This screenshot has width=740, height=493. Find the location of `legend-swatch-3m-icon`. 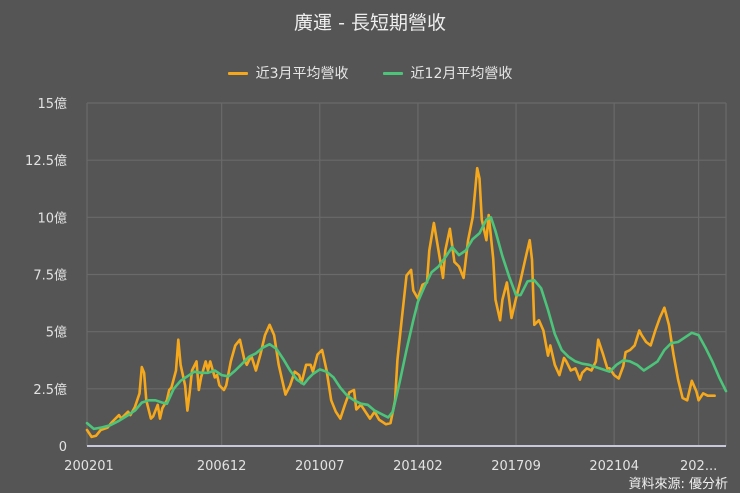

legend-swatch-3m-icon is located at coordinates (237, 73).